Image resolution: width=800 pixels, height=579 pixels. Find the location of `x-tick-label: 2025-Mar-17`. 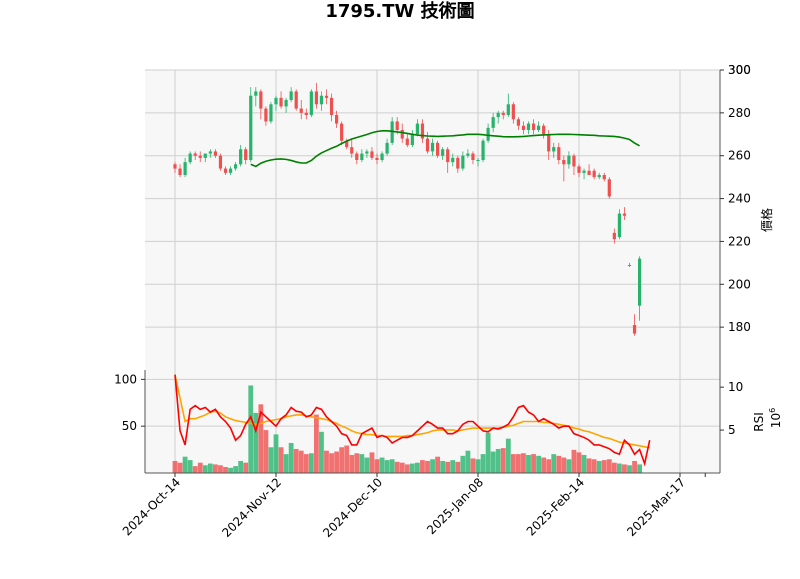

x-tick-label: 2025-Mar-17 is located at coordinates (656, 507).